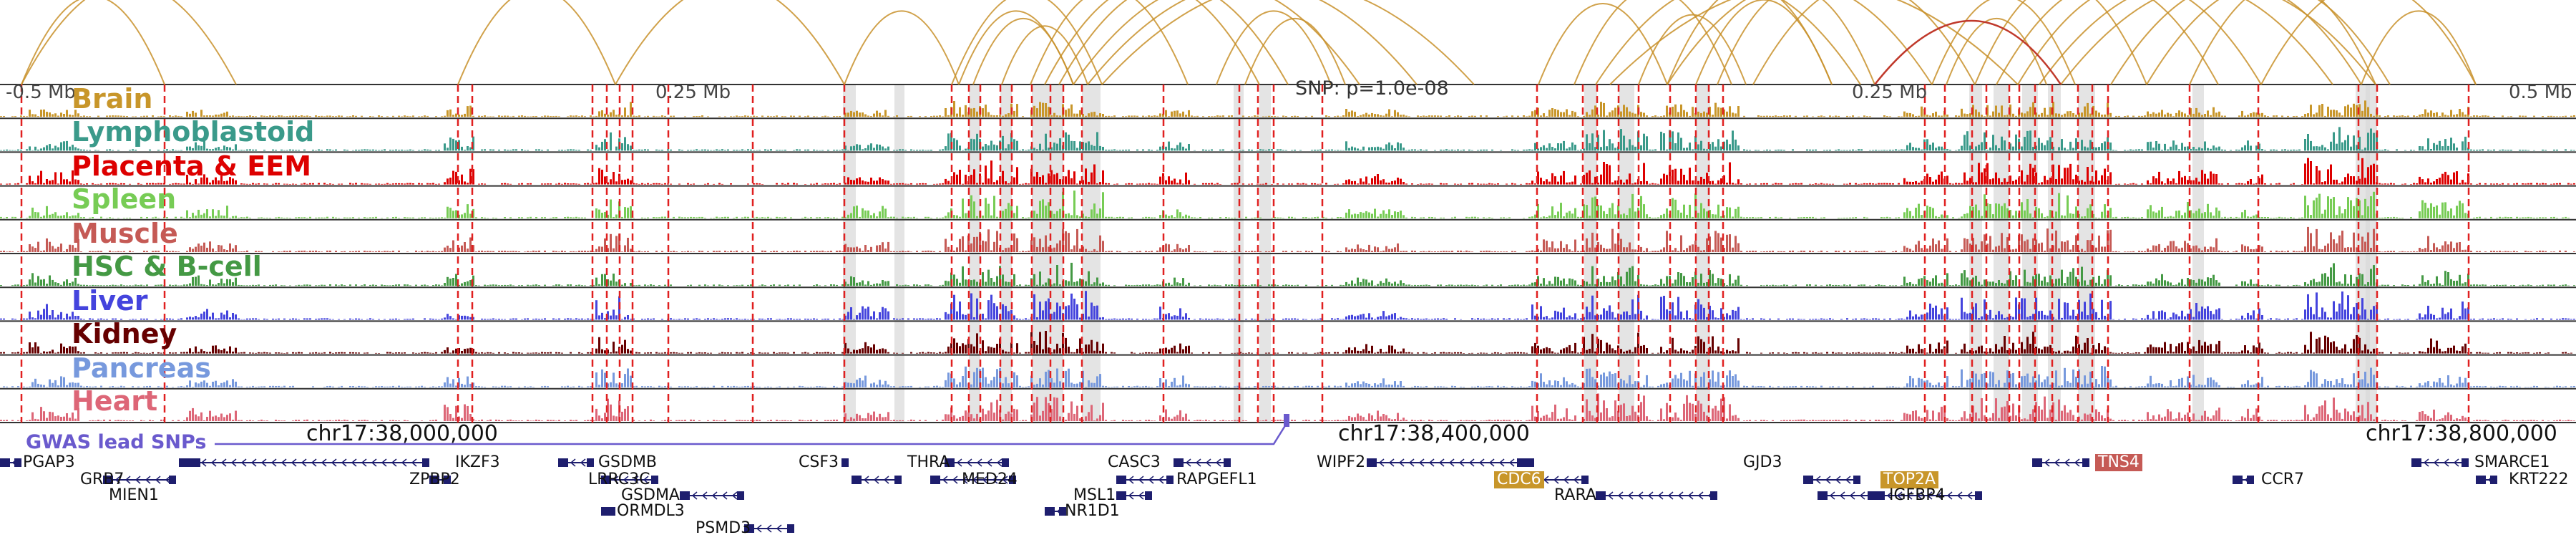  I want to click on track-label-liver: Liver, so click(110, 300).